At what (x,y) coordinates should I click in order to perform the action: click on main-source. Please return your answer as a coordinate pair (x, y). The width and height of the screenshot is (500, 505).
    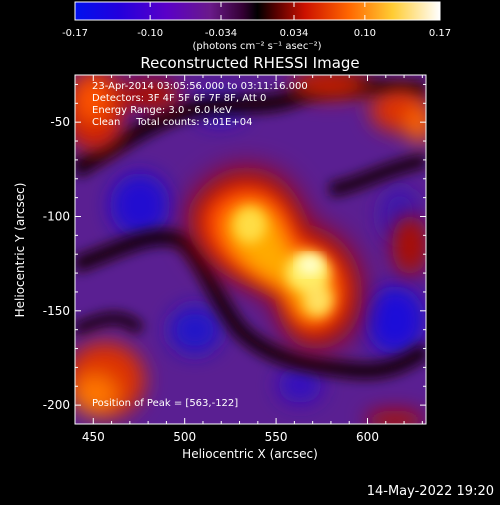
    Looking at the image, I should click on (275, 258).